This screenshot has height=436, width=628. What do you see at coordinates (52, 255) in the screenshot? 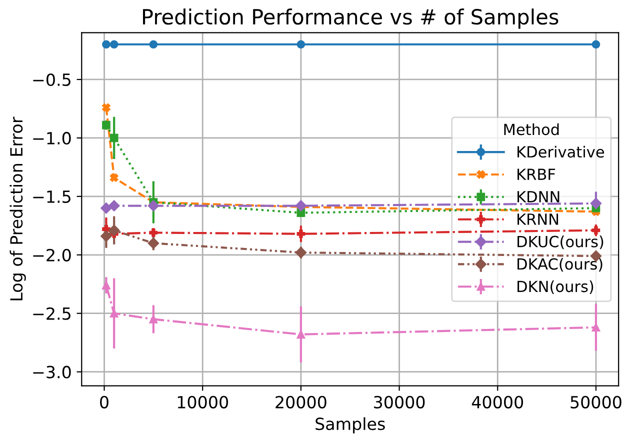
I see `y-tick-label: −2.0` at bounding box center [52, 255].